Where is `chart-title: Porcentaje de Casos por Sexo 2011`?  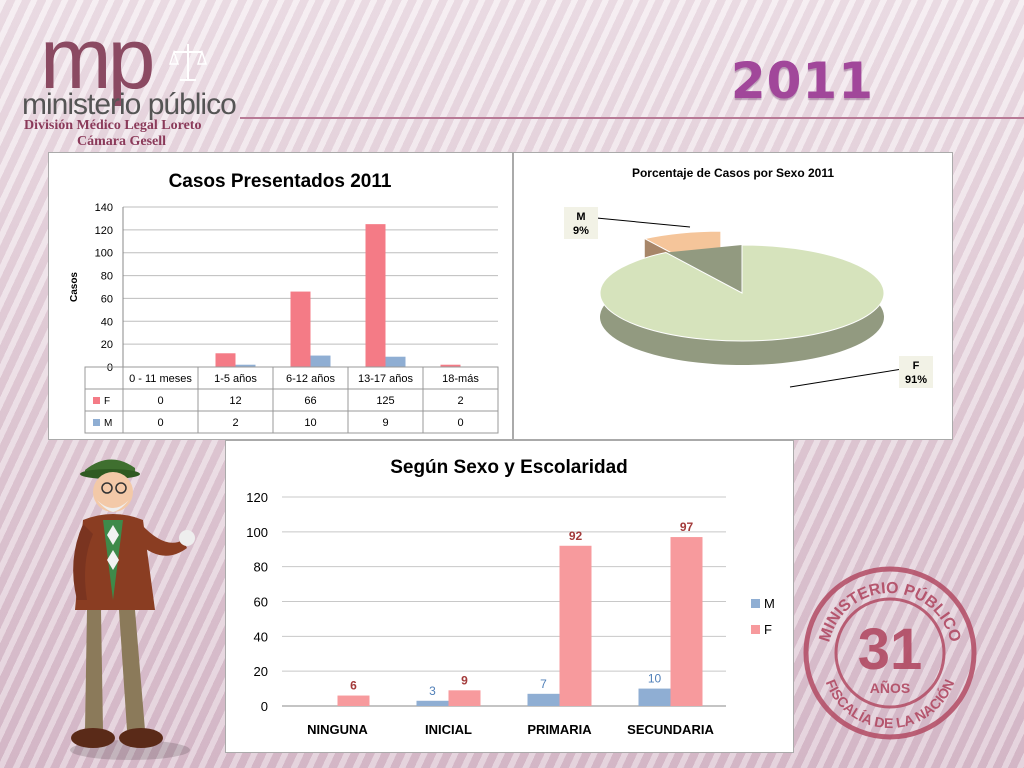 chart-title: Porcentaje de Casos por Sexo 2011 is located at coordinates (733, 173).